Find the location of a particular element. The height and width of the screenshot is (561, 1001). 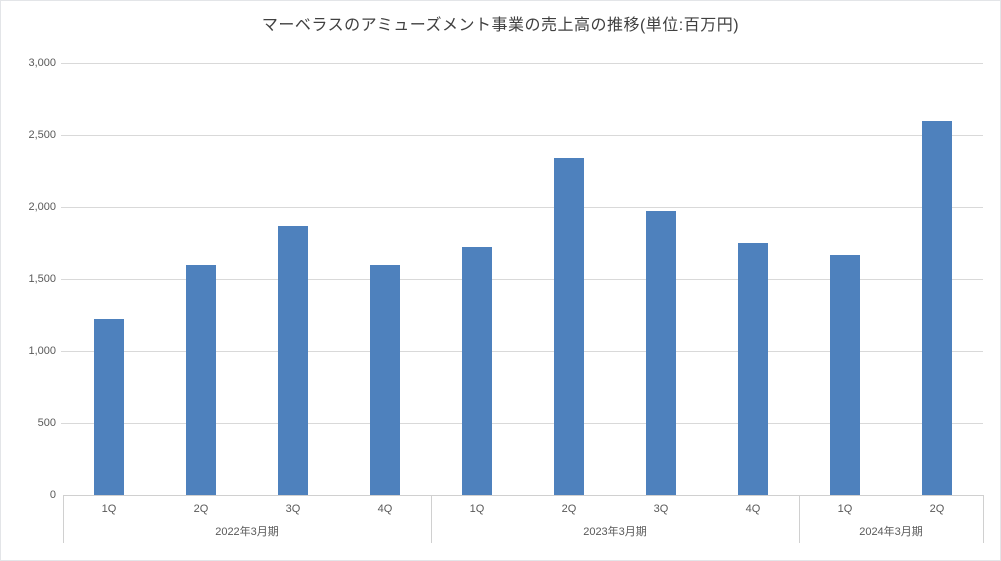

chart-title: マーベラスのアミューズメント事業の売上高の推移(単位:百万円) is located at coordinates (500, 25).